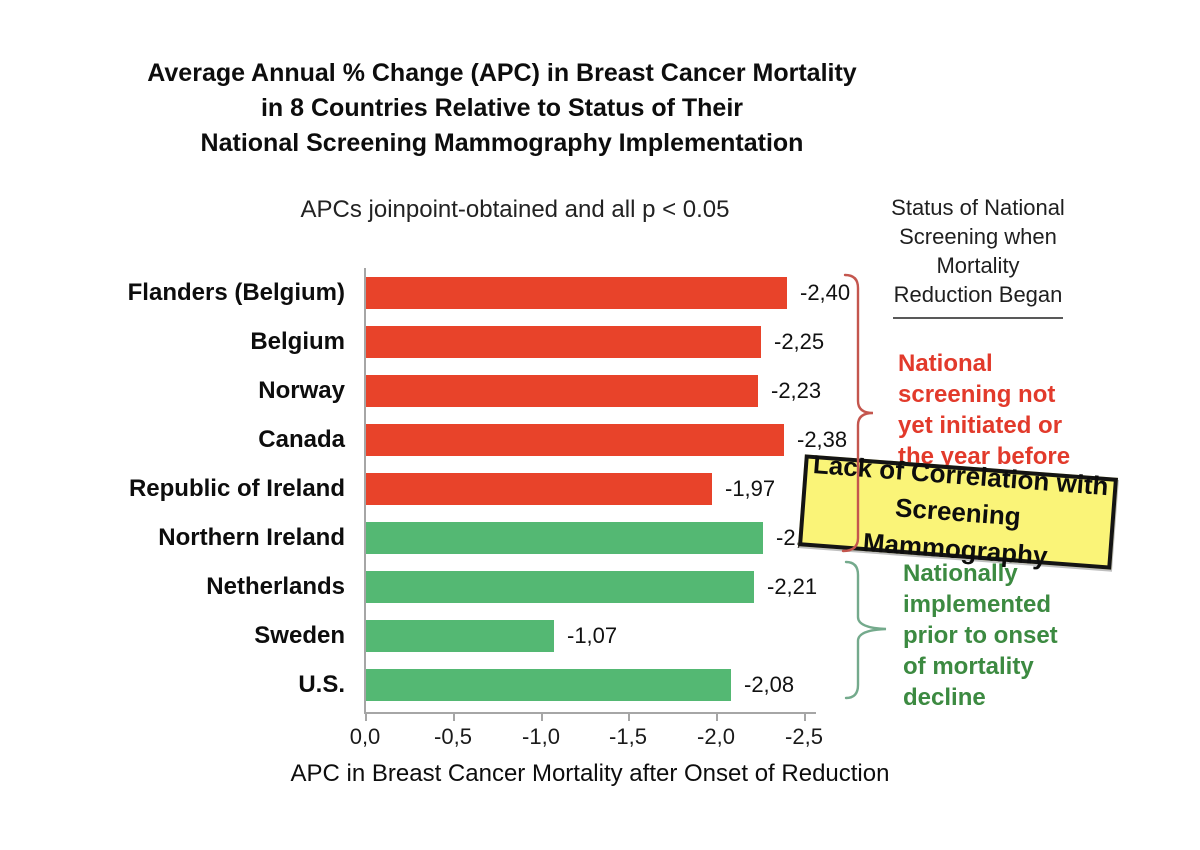 The width and height of the screenshot is (1200, 850). What do you see at coordinates (944, 697) in the screenshot?
I see `green-group-annotation-line-5: decline` at bounding box center [944, 697].